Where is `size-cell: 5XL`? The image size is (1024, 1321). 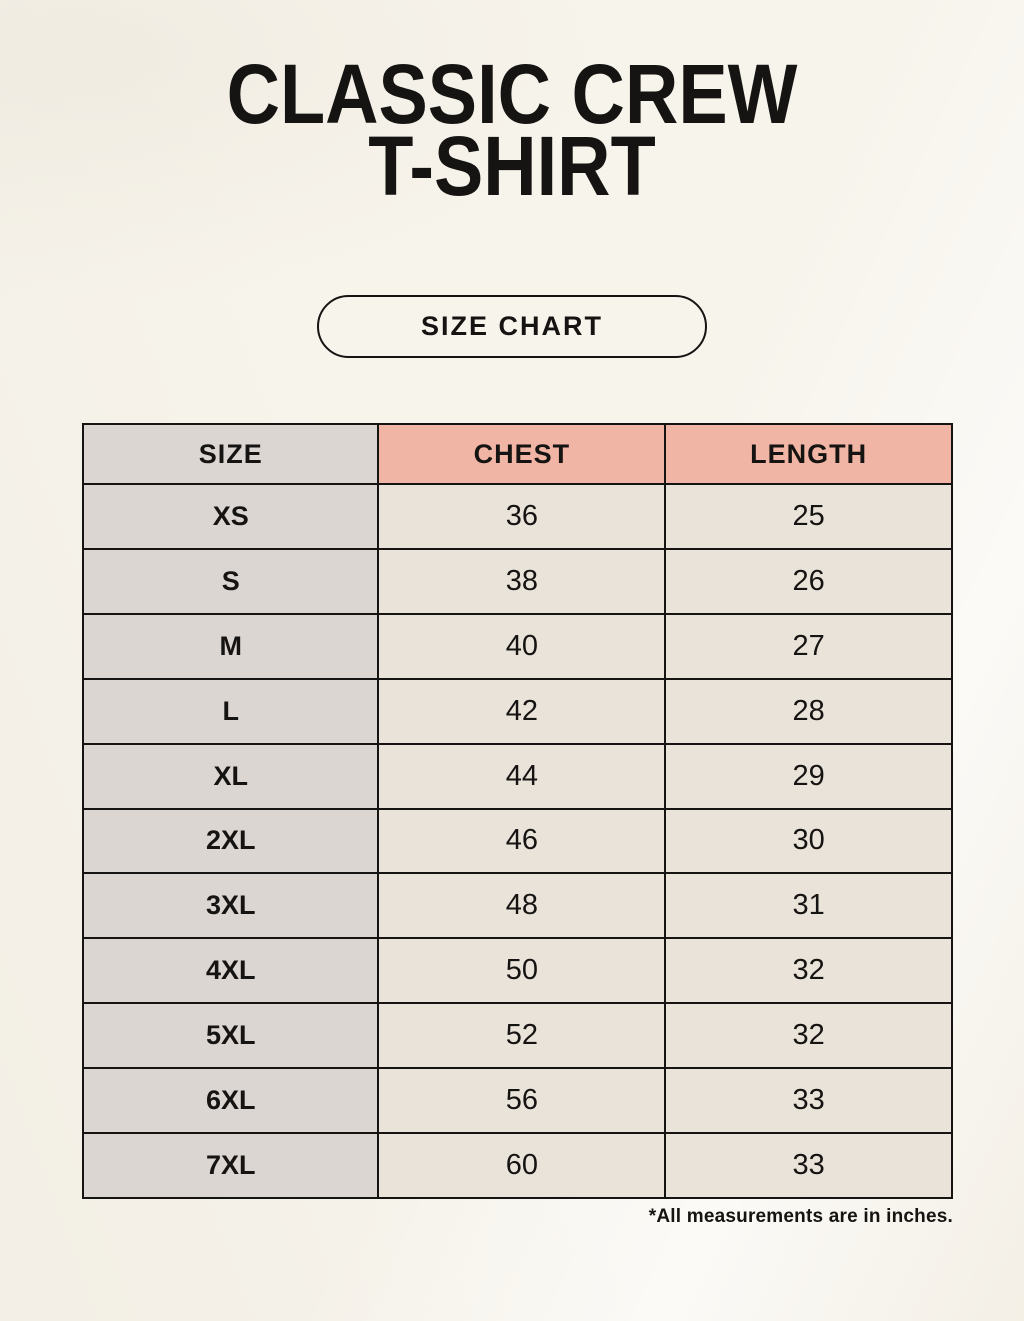 size-cell: 5XL is located at coordinates (230, 1036).